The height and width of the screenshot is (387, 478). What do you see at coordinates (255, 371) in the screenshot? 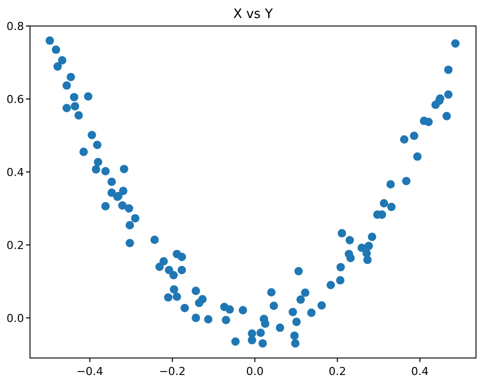
I see `x-tick-label: 0.0` at bounding box center [255, 371].